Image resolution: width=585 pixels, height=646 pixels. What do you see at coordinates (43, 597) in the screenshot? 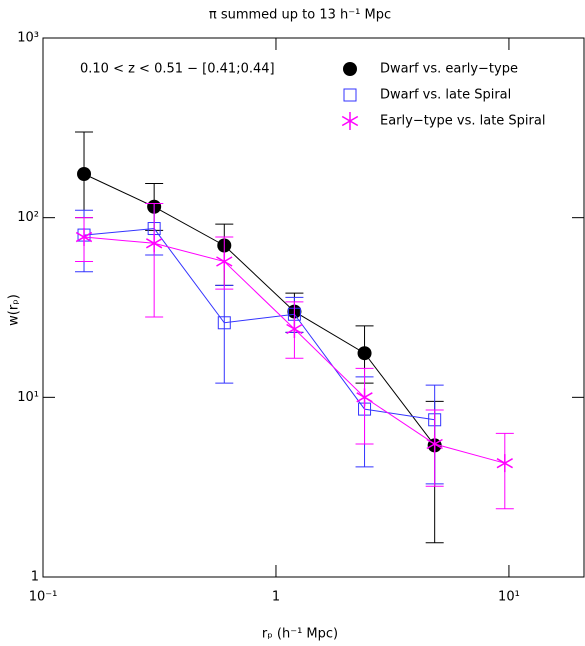
I see `x-tick-label: 10⁻¹` at bounding box center [43, 597].